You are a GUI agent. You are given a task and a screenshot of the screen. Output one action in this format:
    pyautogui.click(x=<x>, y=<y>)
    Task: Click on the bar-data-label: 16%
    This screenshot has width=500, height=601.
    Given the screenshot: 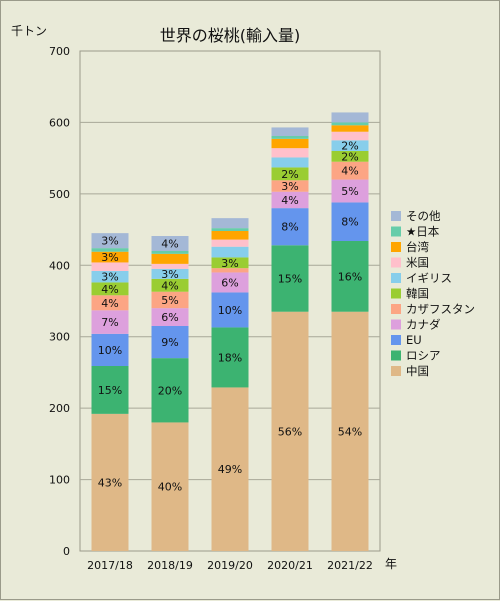 What is the action you would take?
    pyautogui.click(x=350, y=276)
    